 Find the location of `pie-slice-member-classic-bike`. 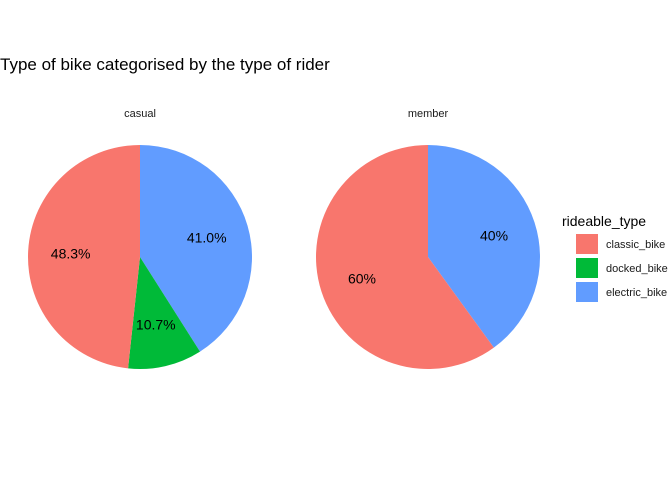

pie-slice-member-classic-bike is located at coordinates (404, 257).